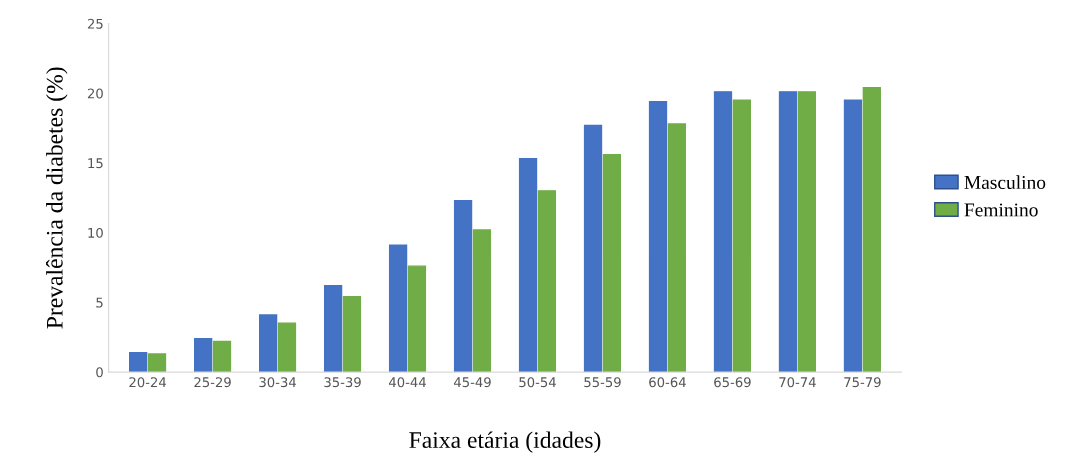 This screenshot has height=471, width=1086. Describe the element at coordinates (277, 382) in the screenshot. I see `x-tick-label: 30-34` at that location.